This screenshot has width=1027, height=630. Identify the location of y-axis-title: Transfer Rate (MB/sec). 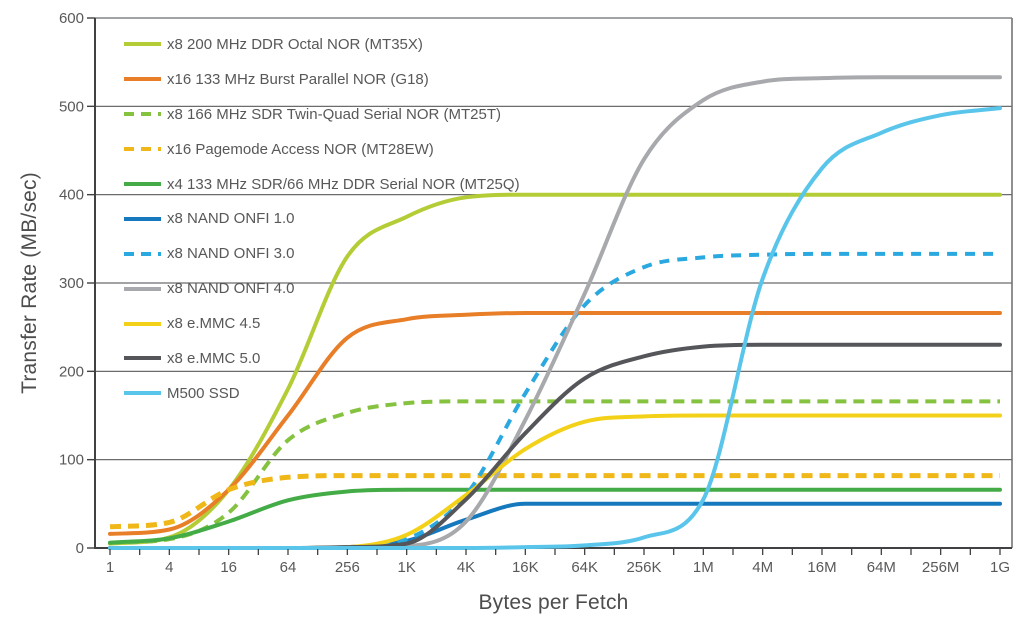
(29, 283).